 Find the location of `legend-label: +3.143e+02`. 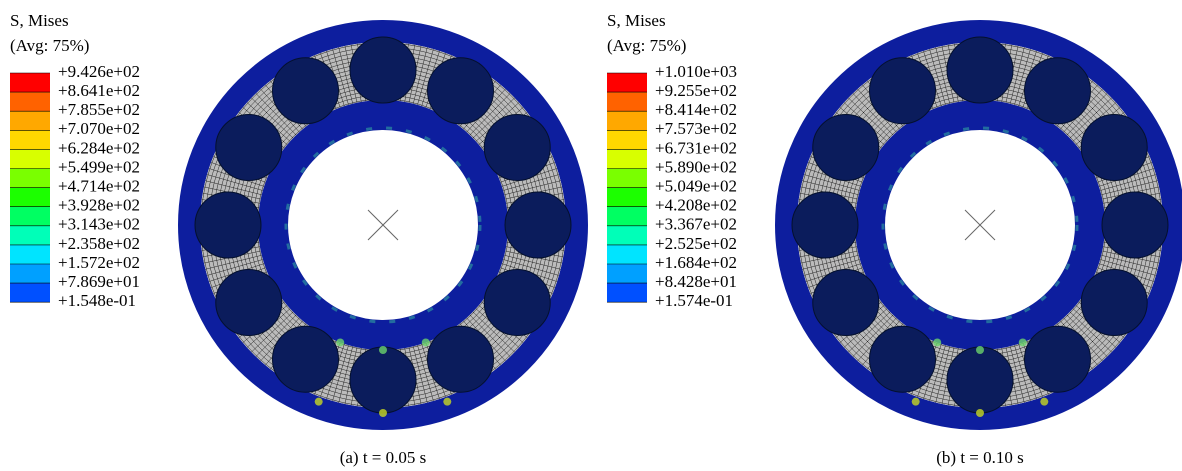

legend-label: +3.143e+02 is located at coordinates (99, 224).